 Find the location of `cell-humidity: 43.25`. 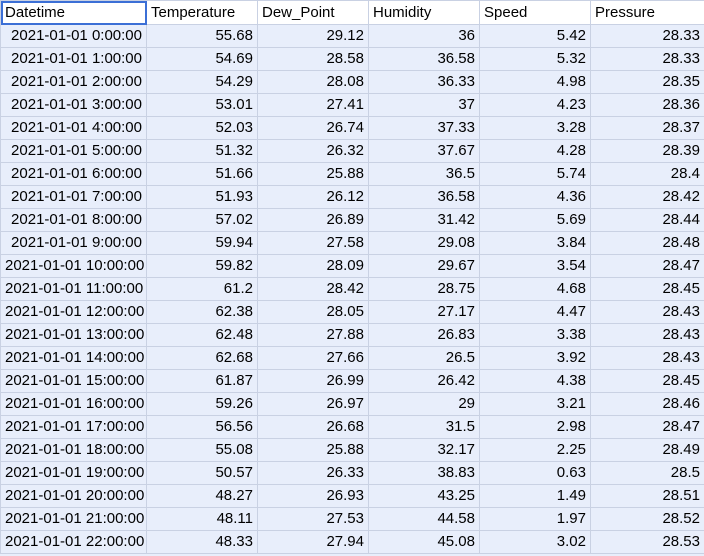

cell-humidity: 43.25 is located at coordinates (424, 496).